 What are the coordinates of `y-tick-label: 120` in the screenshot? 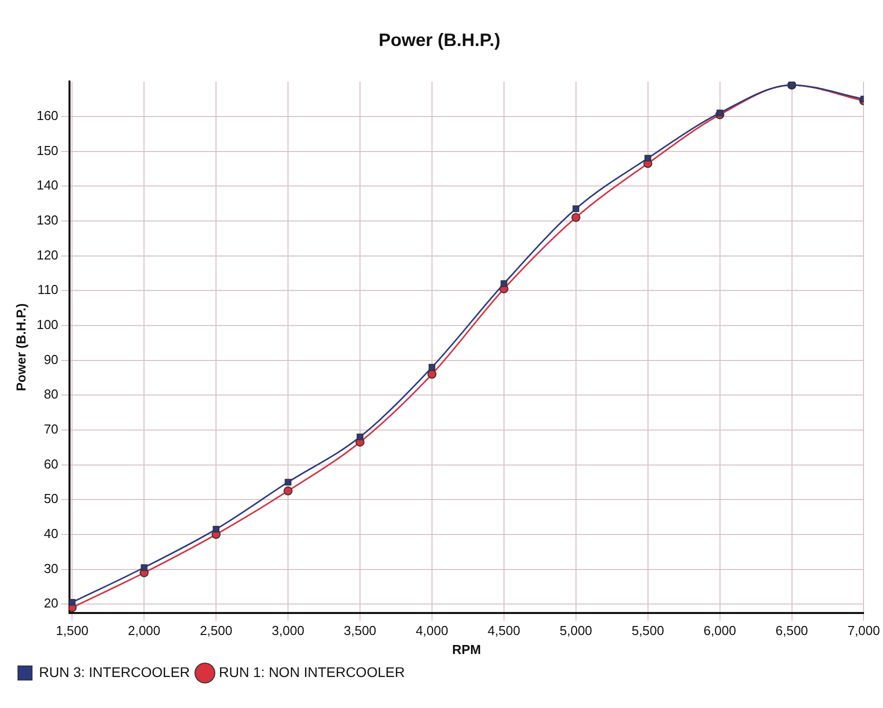 It's located at (47, 254).